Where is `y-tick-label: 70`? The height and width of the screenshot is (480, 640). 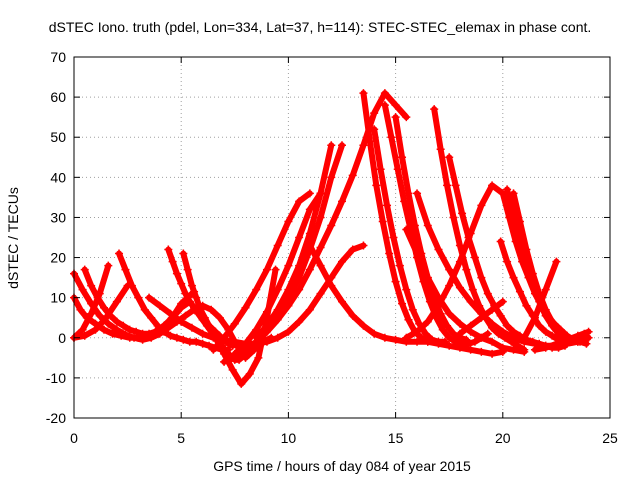
y-tick-label: 70 is located at coordinates (58, 57).